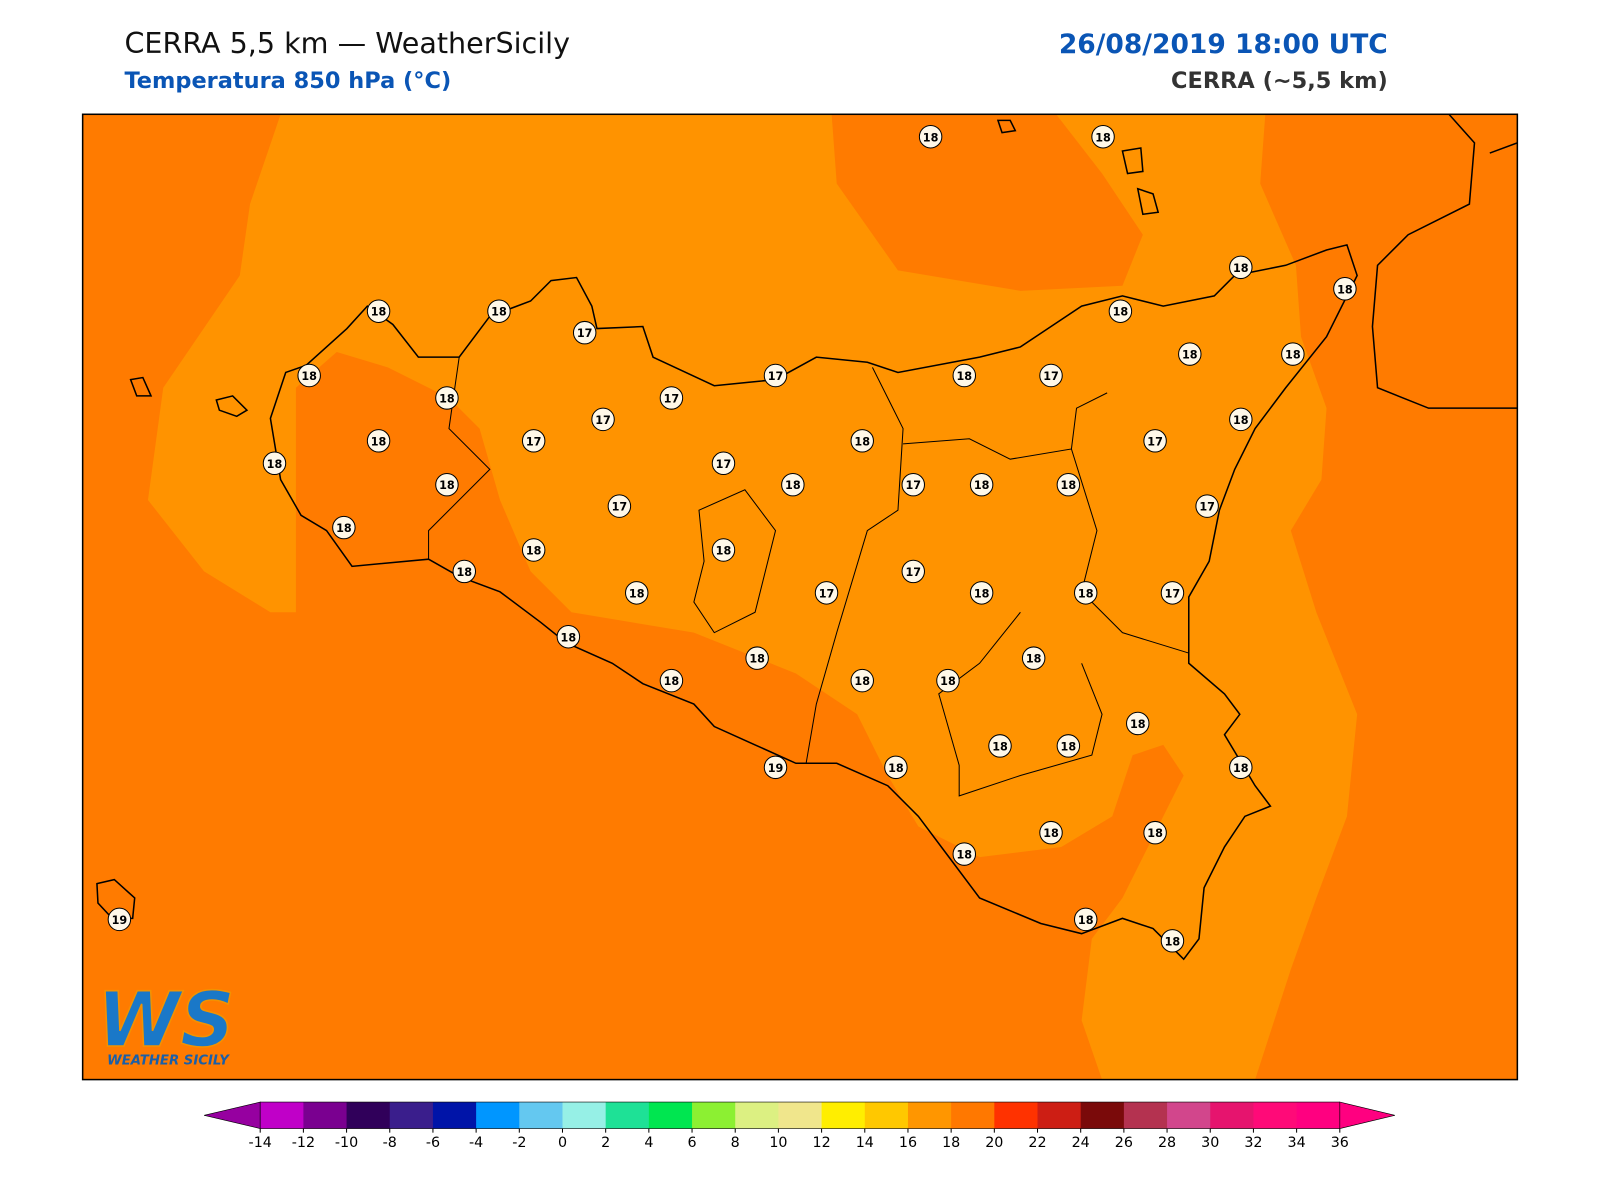 Image resolution: width=1600 pixels, height=1200 pixels. What do you see at coordinates (476, 1143) in the screenshot?
I see `colorbar-tick-label: -4` at bounding box center [476, 1143].